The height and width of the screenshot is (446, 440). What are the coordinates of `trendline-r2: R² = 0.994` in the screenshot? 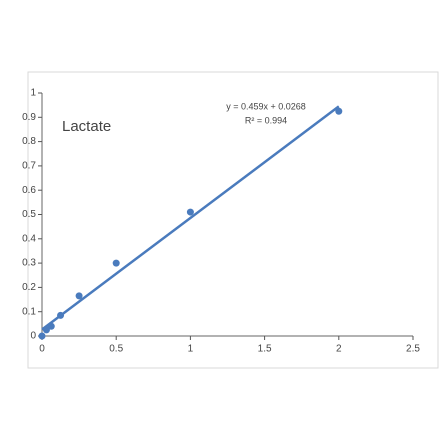 It's located at (266, 120).